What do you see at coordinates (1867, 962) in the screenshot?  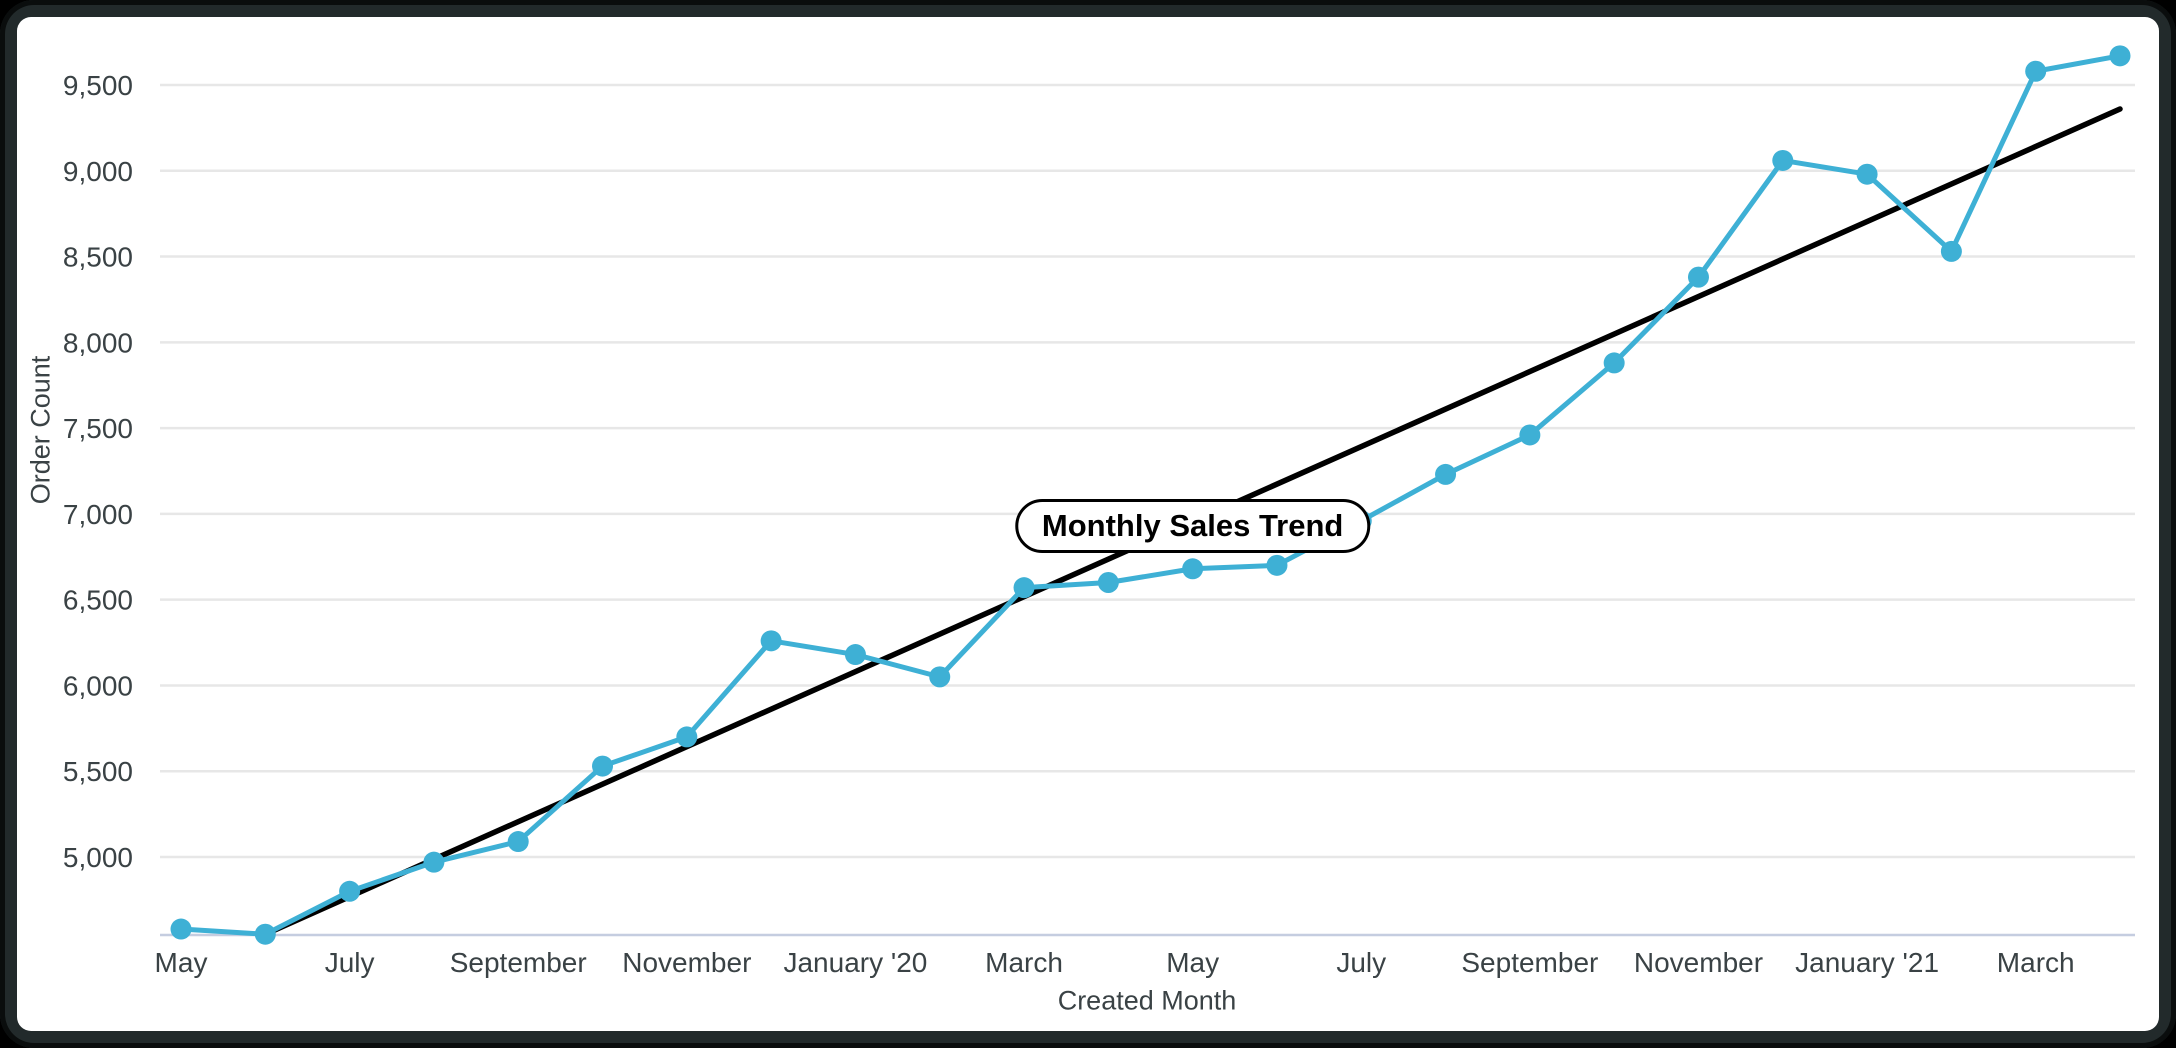 I see `x-tick-label: January '21` at bounding box center [1867, 962].